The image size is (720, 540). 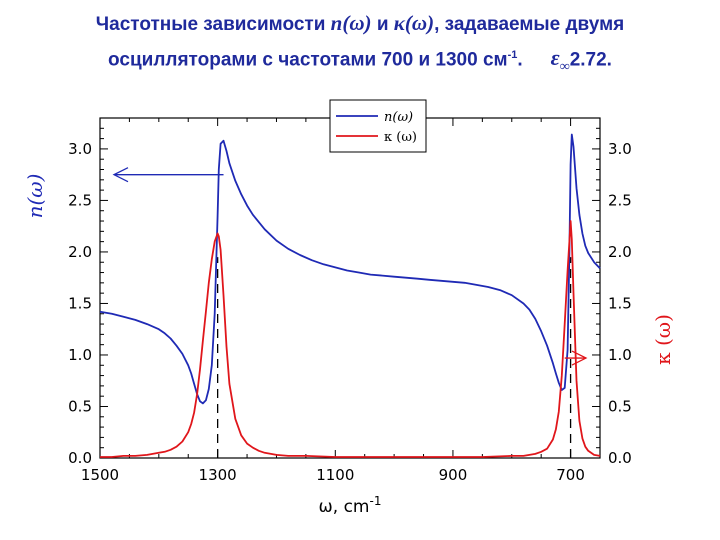 I want to click on y-left-tick-label: 3.0, so click(x=80, y=149).